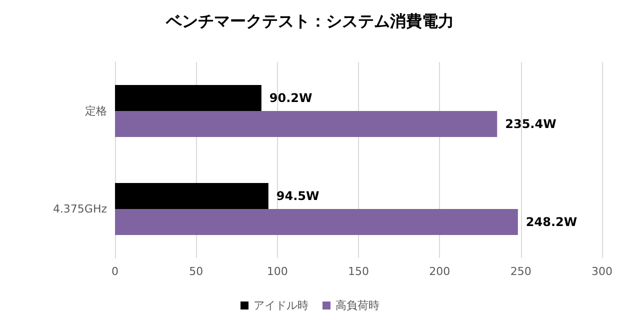 Image resolution: width=620 pixels, height=320 pixels. I want to click on x-tick-label: 300, so click(602, 271).